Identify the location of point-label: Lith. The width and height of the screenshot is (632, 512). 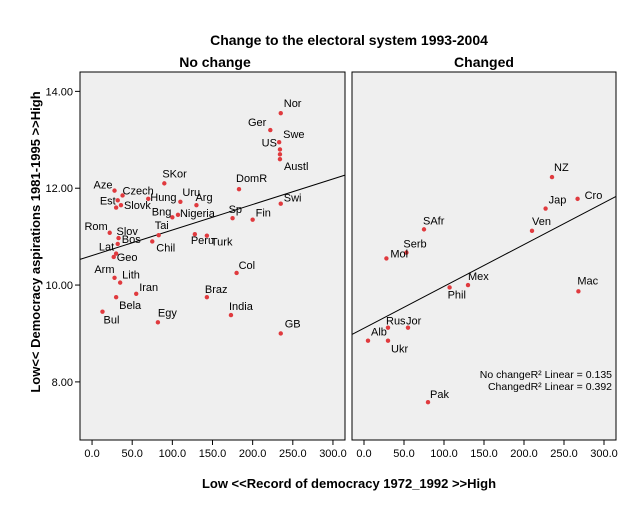
(131, 276).